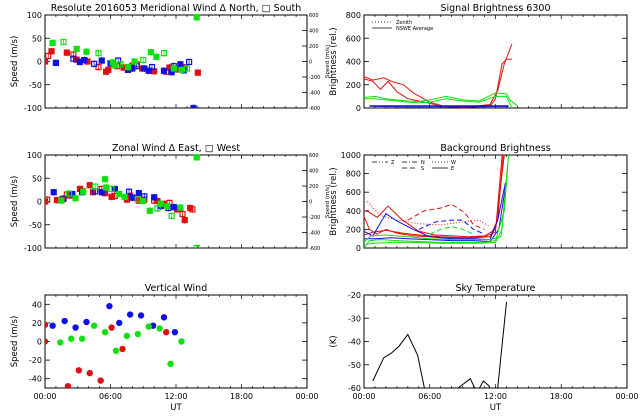 The width and height of the screenshot is (640, 420). What do you see at coordinates (314, 94) in the screenshot?
I see `right-y-tick-label: -400` at bounding box center [314, 94].